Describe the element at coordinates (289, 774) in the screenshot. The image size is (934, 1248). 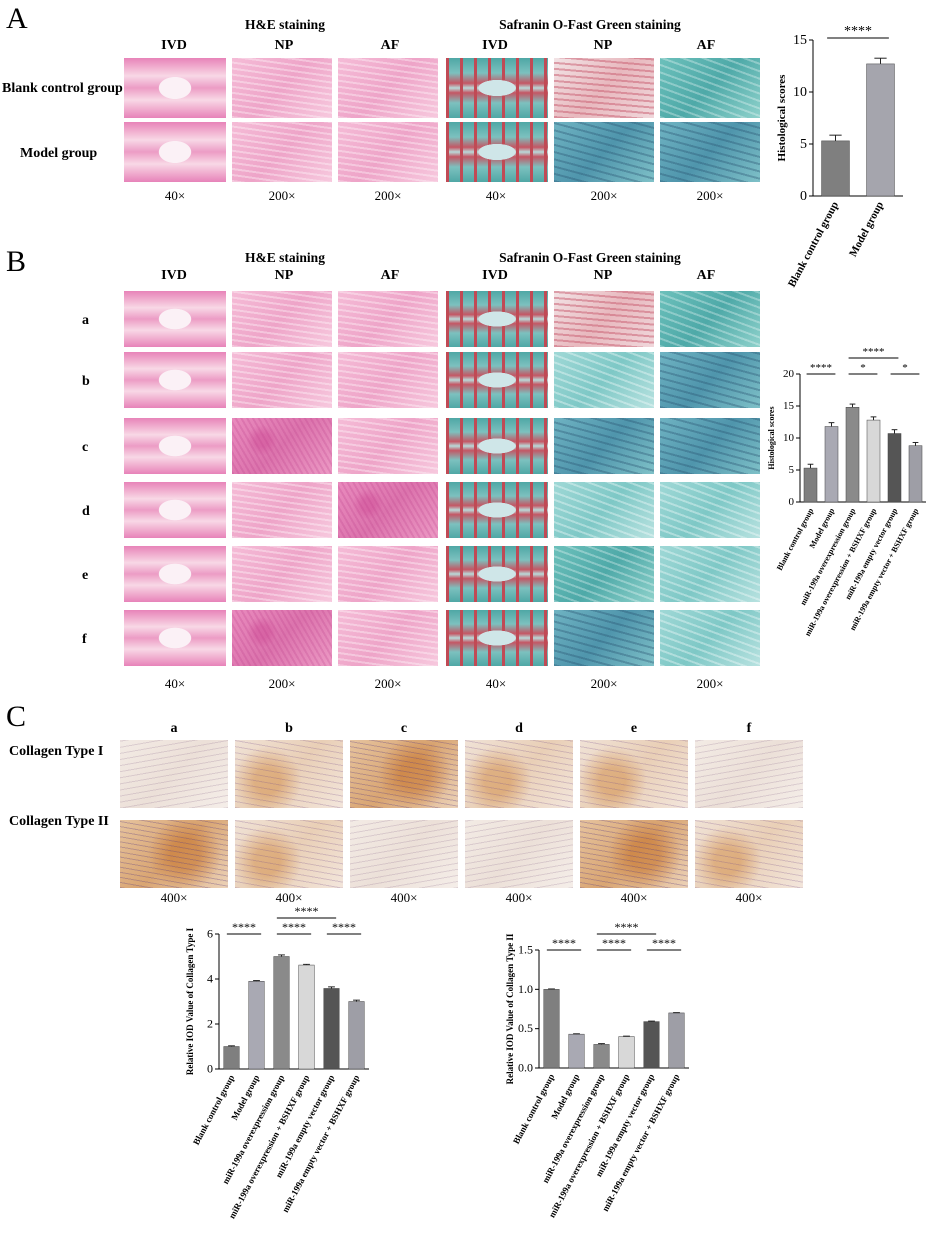
I see `micrograph-c-row1-b` at that location.